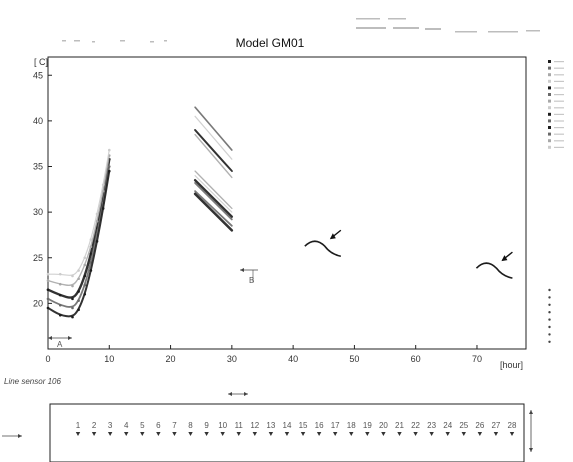 This screenshot has height=462, width=573. I want to click on sensor-label: 25, so click(463, 425).